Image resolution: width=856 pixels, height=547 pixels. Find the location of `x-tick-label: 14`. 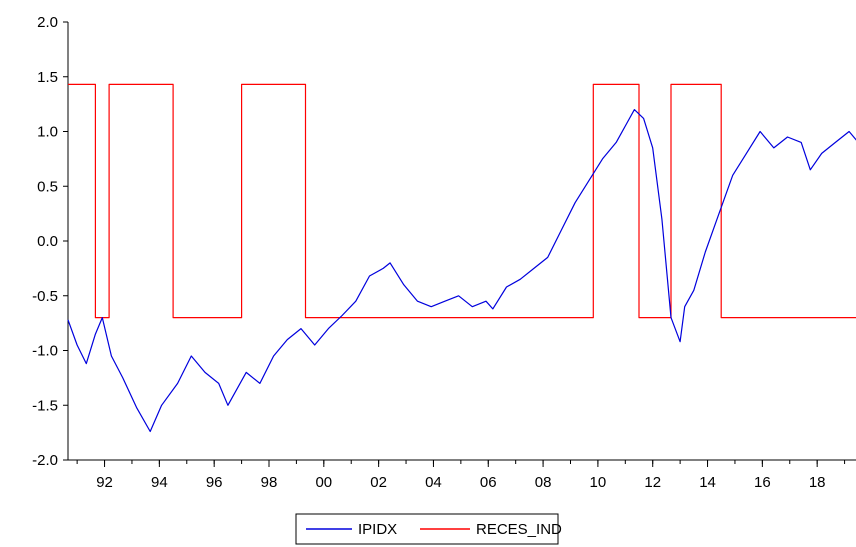

x-tick-label: 14 is located at coordinates (707, 482).